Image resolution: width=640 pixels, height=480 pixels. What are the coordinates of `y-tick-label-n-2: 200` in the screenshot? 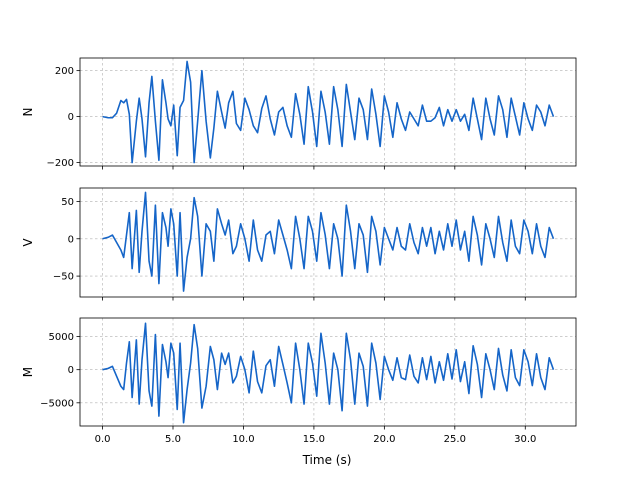 It's located at (64, 71).